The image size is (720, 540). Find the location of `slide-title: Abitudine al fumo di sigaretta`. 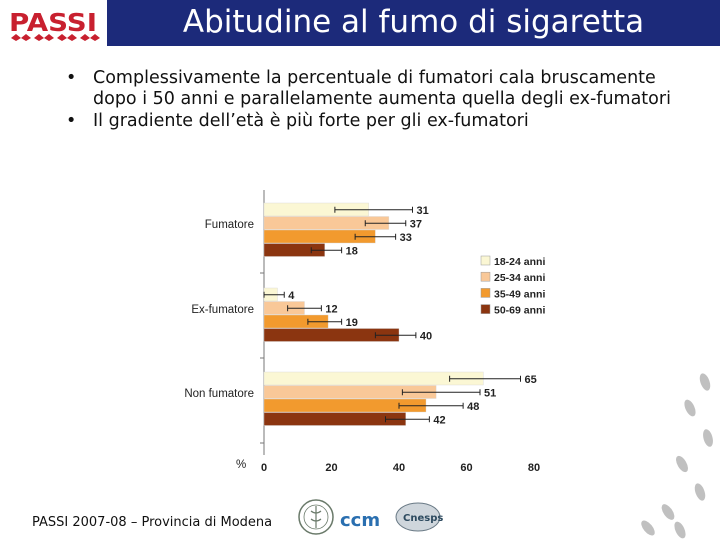

slide-title: Abitudine al fumo di sigaretta is located at coordinates (413, 22).